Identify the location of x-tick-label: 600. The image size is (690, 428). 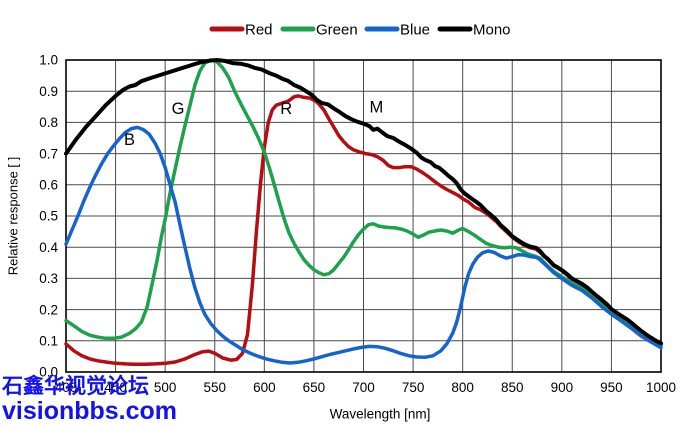
(264, 387).